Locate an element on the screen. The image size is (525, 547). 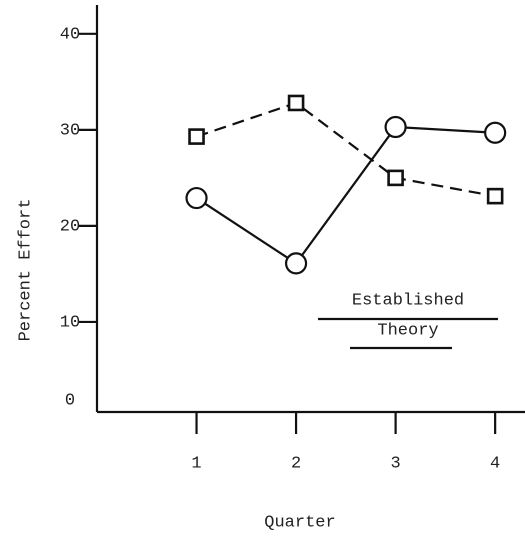
x-tick-label: 1 is located at coordinates (196, 463).